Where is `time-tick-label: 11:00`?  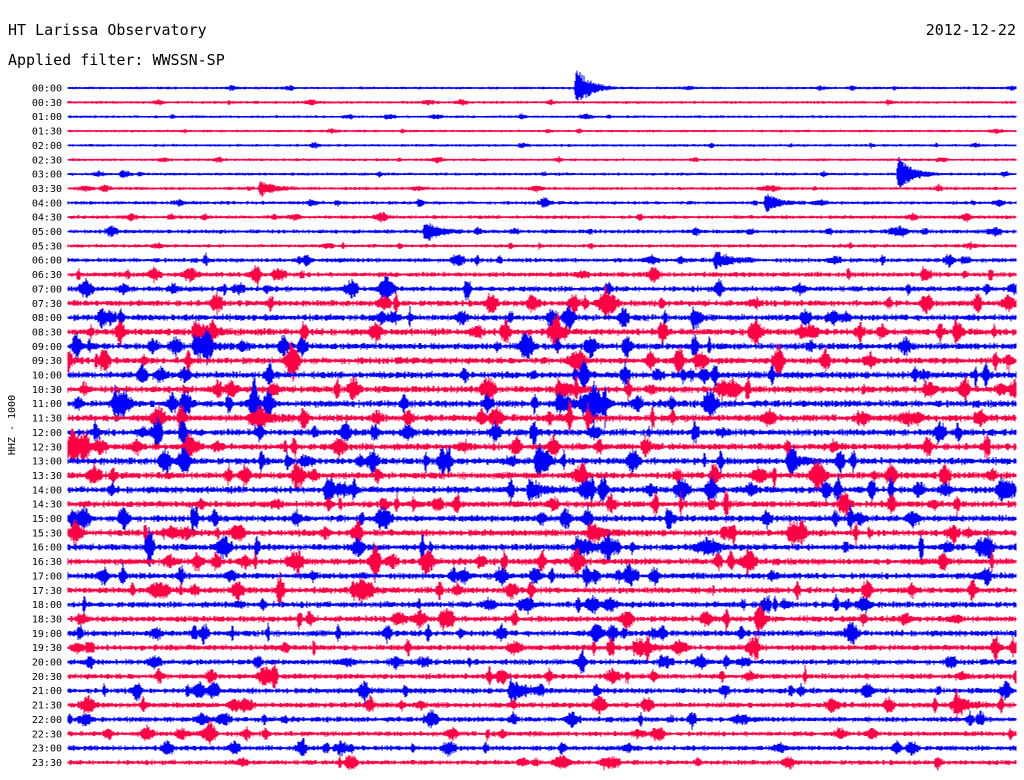 time-tick-label: 11:00 is located at coordinates (47, 404).